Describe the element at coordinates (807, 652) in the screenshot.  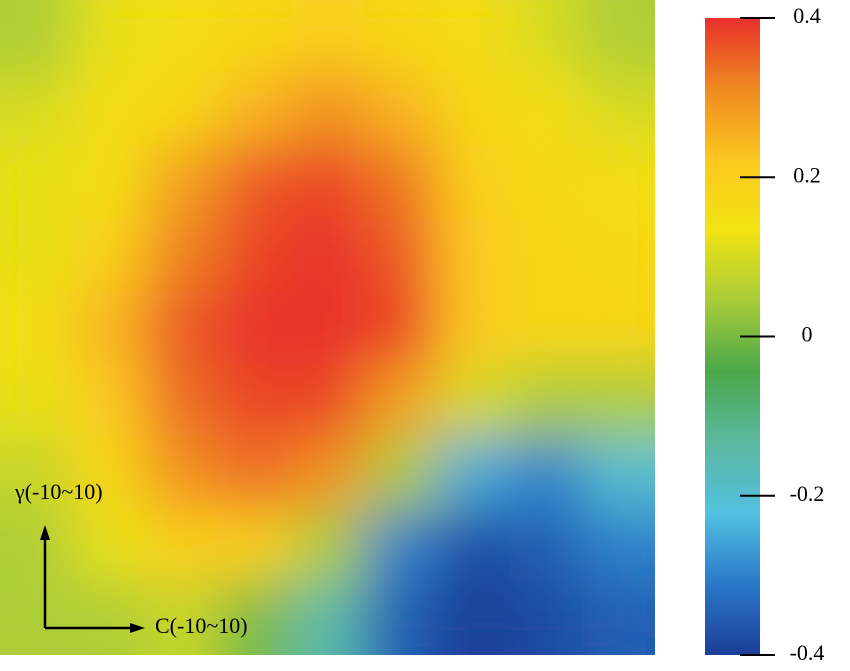
I see `colorbar-tick-label: -0.4` at that location.